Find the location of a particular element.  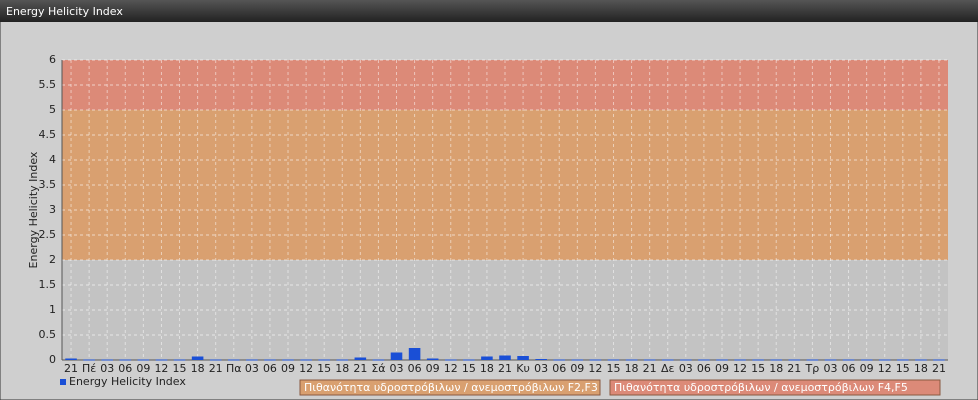

y-tick-label: 1.5 is located at coordinates (48, 284).